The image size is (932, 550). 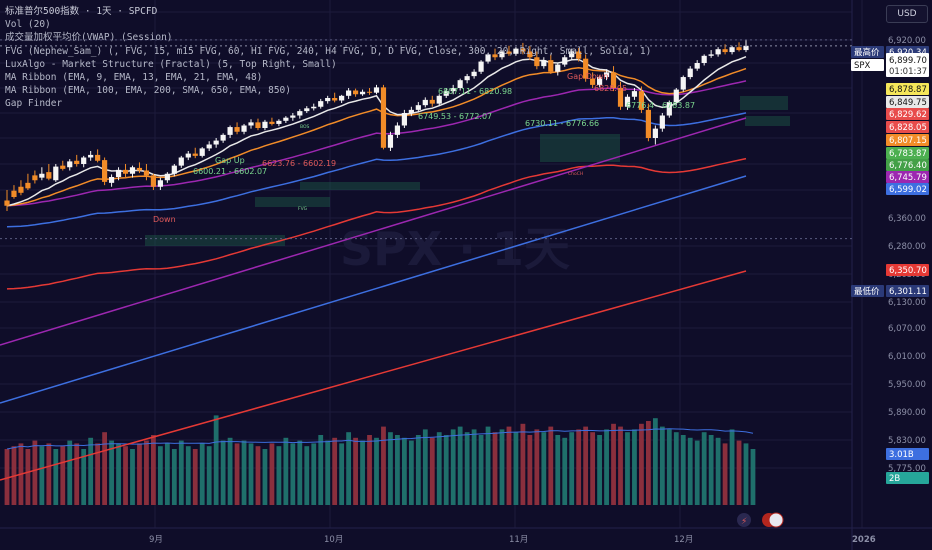 What do you see at coordinates (333, 540) in the screenshot?
I see `x-tick-label: 10月` at bounding box center [333, 540].